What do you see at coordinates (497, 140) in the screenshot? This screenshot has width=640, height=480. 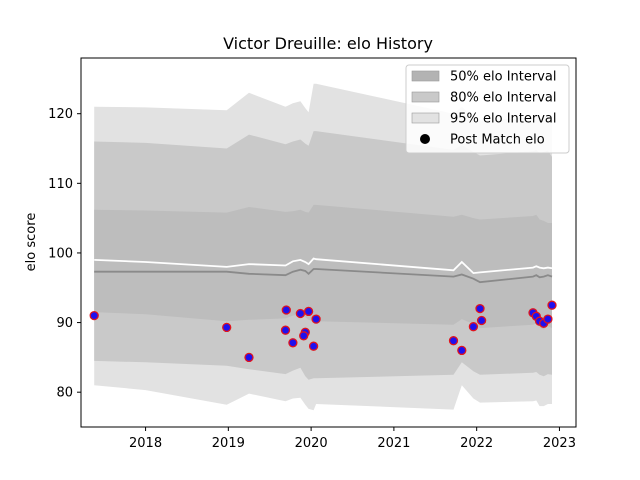 I see `legend-label: Post Match elo` at bounding box center [497, 140].